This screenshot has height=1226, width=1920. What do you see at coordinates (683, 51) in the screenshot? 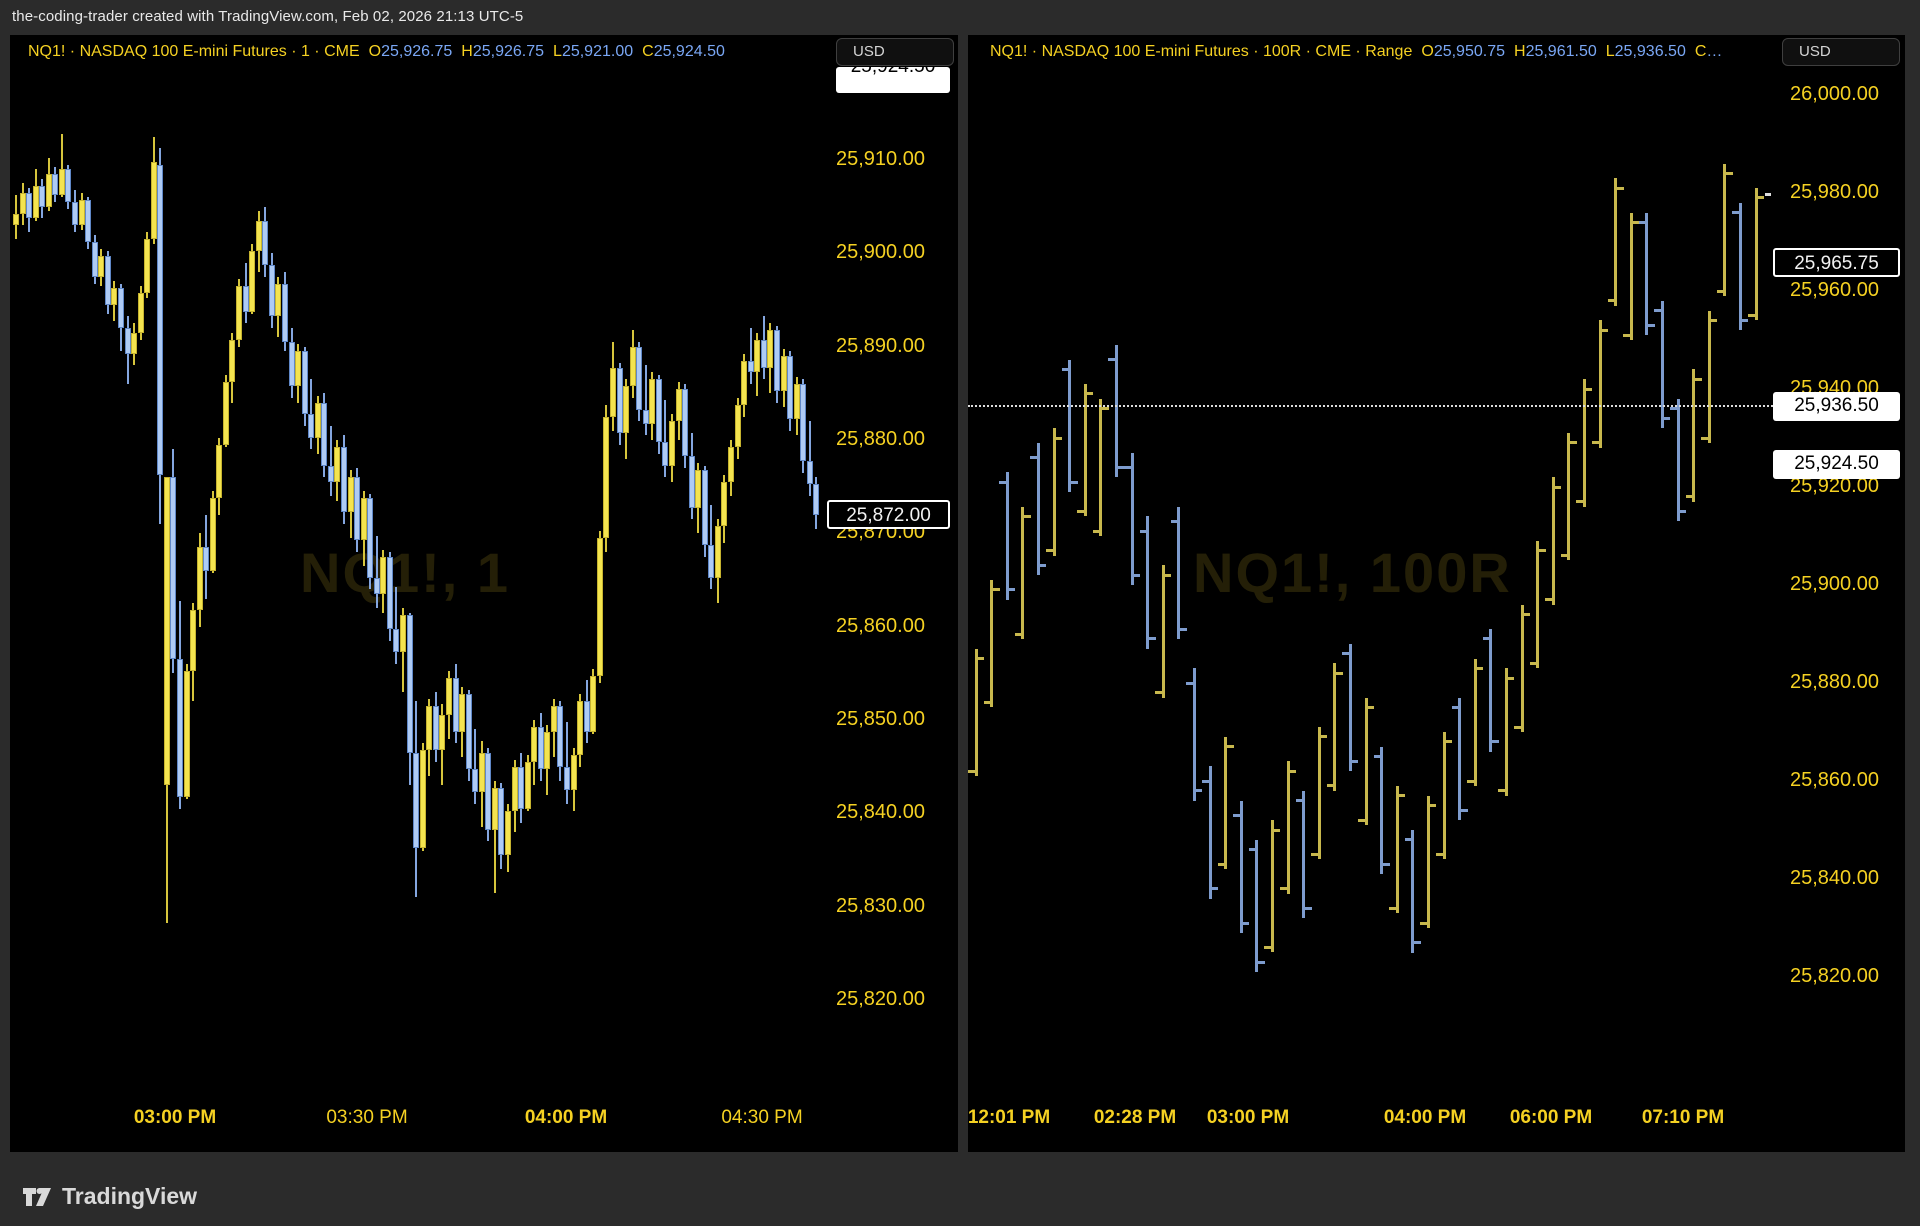
I see `ohlc-value-c: C25,924.50` at bounding box center [683, 51].